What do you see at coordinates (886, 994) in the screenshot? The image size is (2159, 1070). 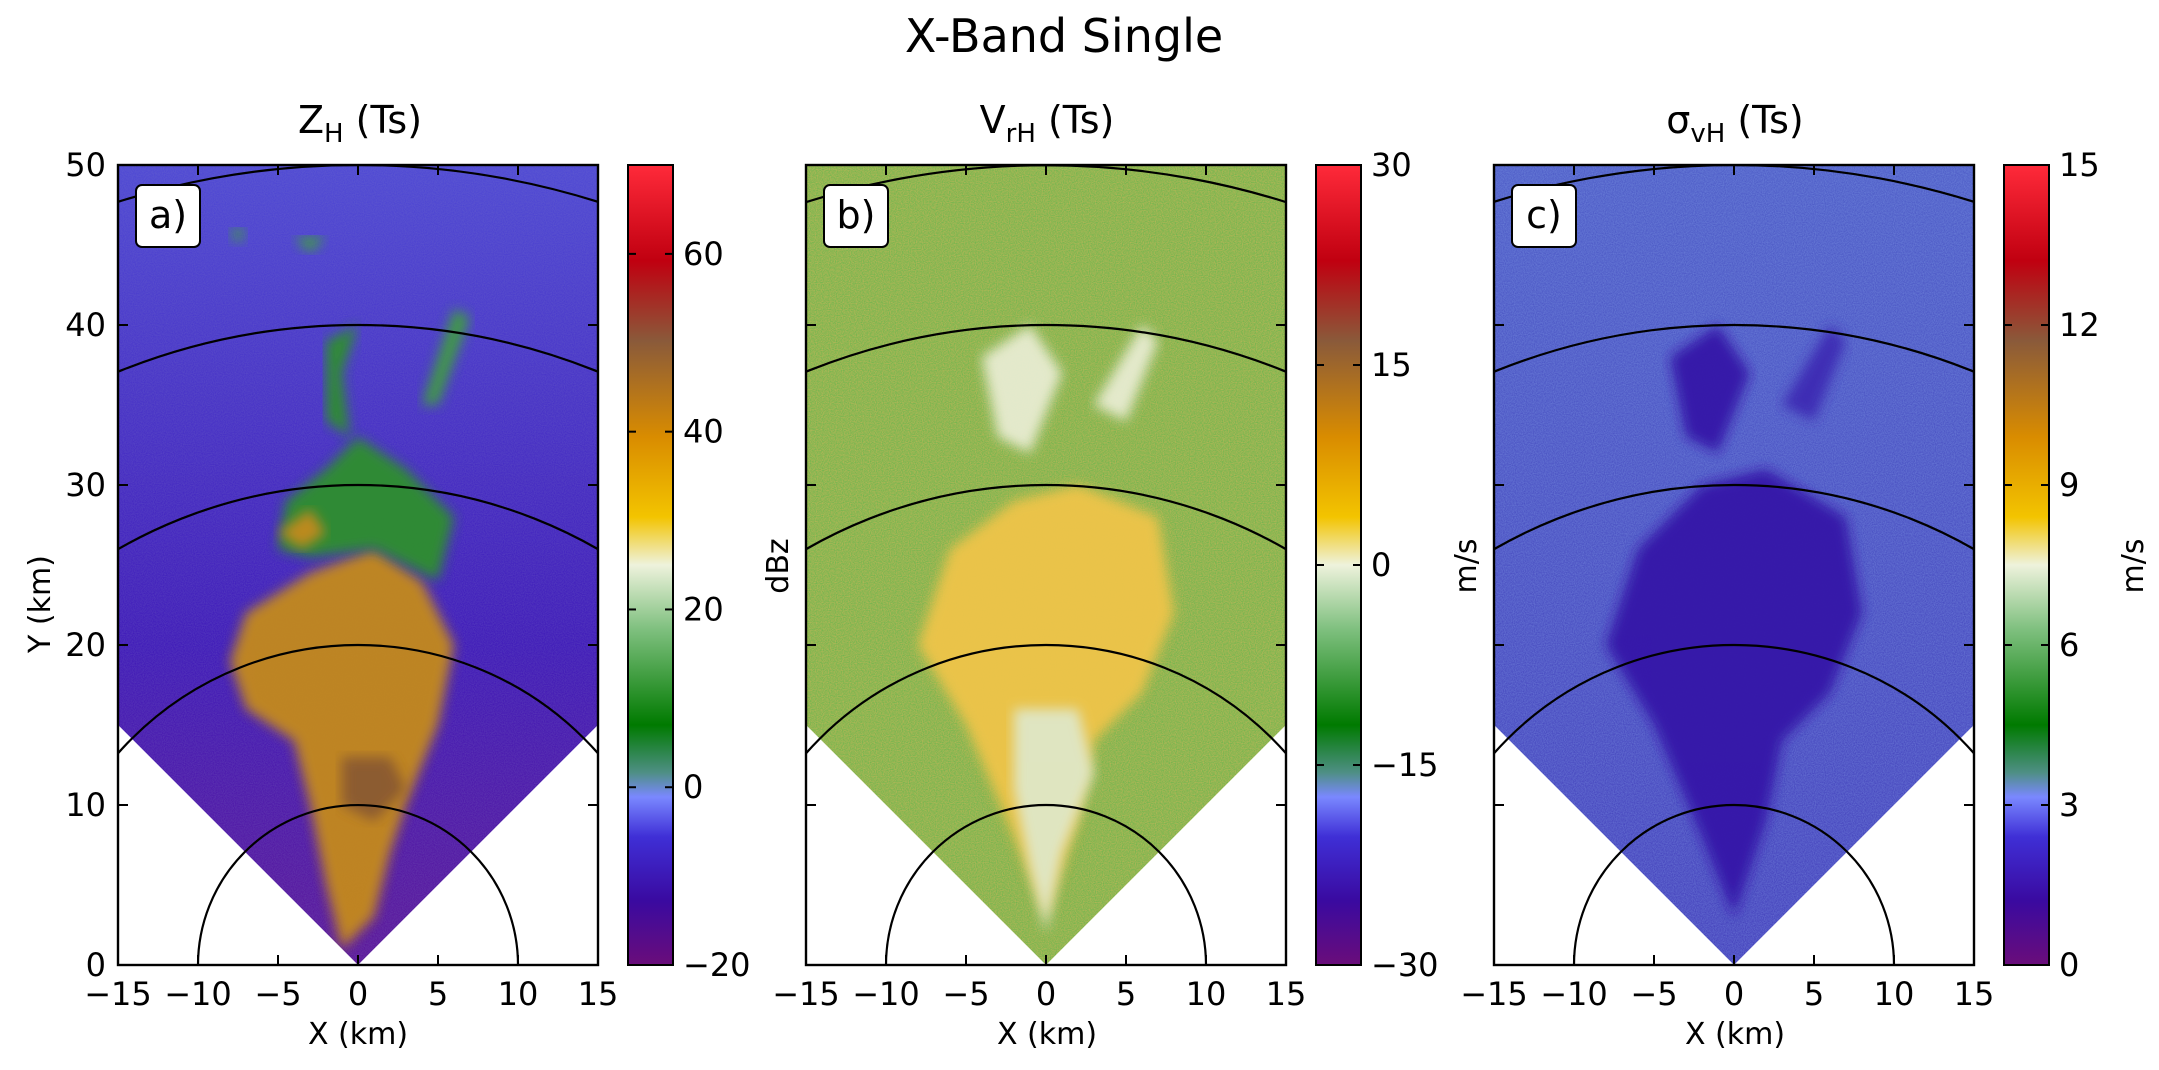 I see `panel-b-xtick-label: −10` at bounding box center [886, 994].